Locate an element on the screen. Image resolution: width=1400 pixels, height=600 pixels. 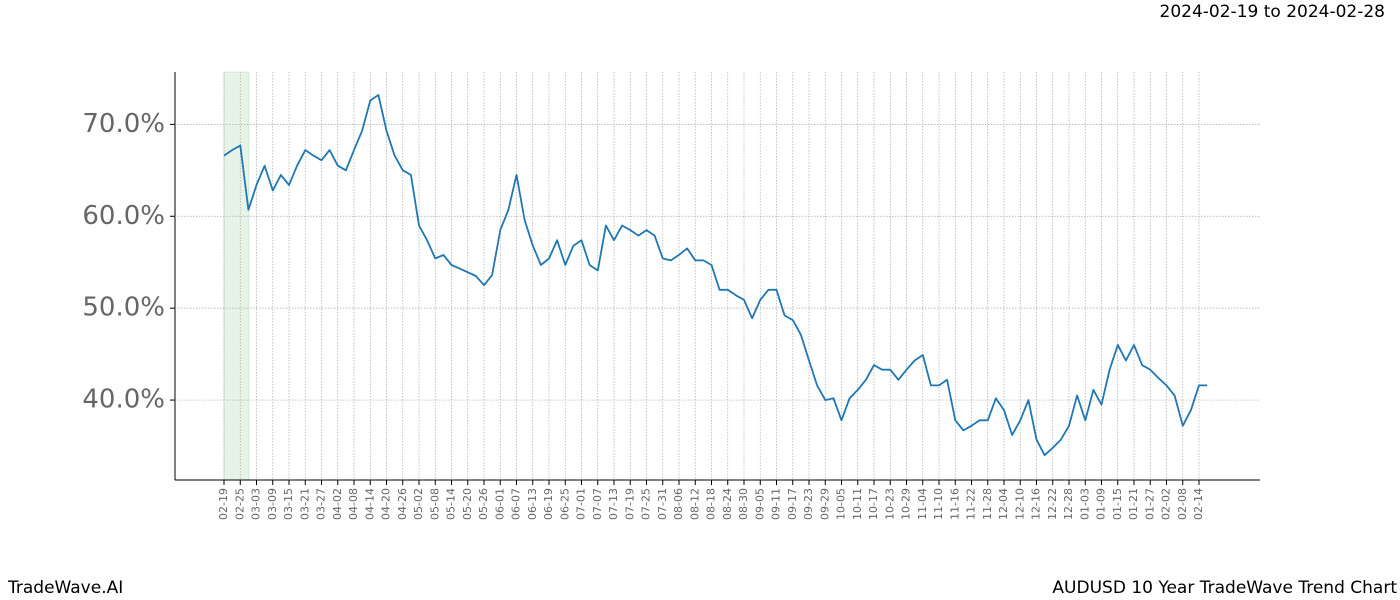
y-tick-label: 60.0% is located at coordinates (123, 216).